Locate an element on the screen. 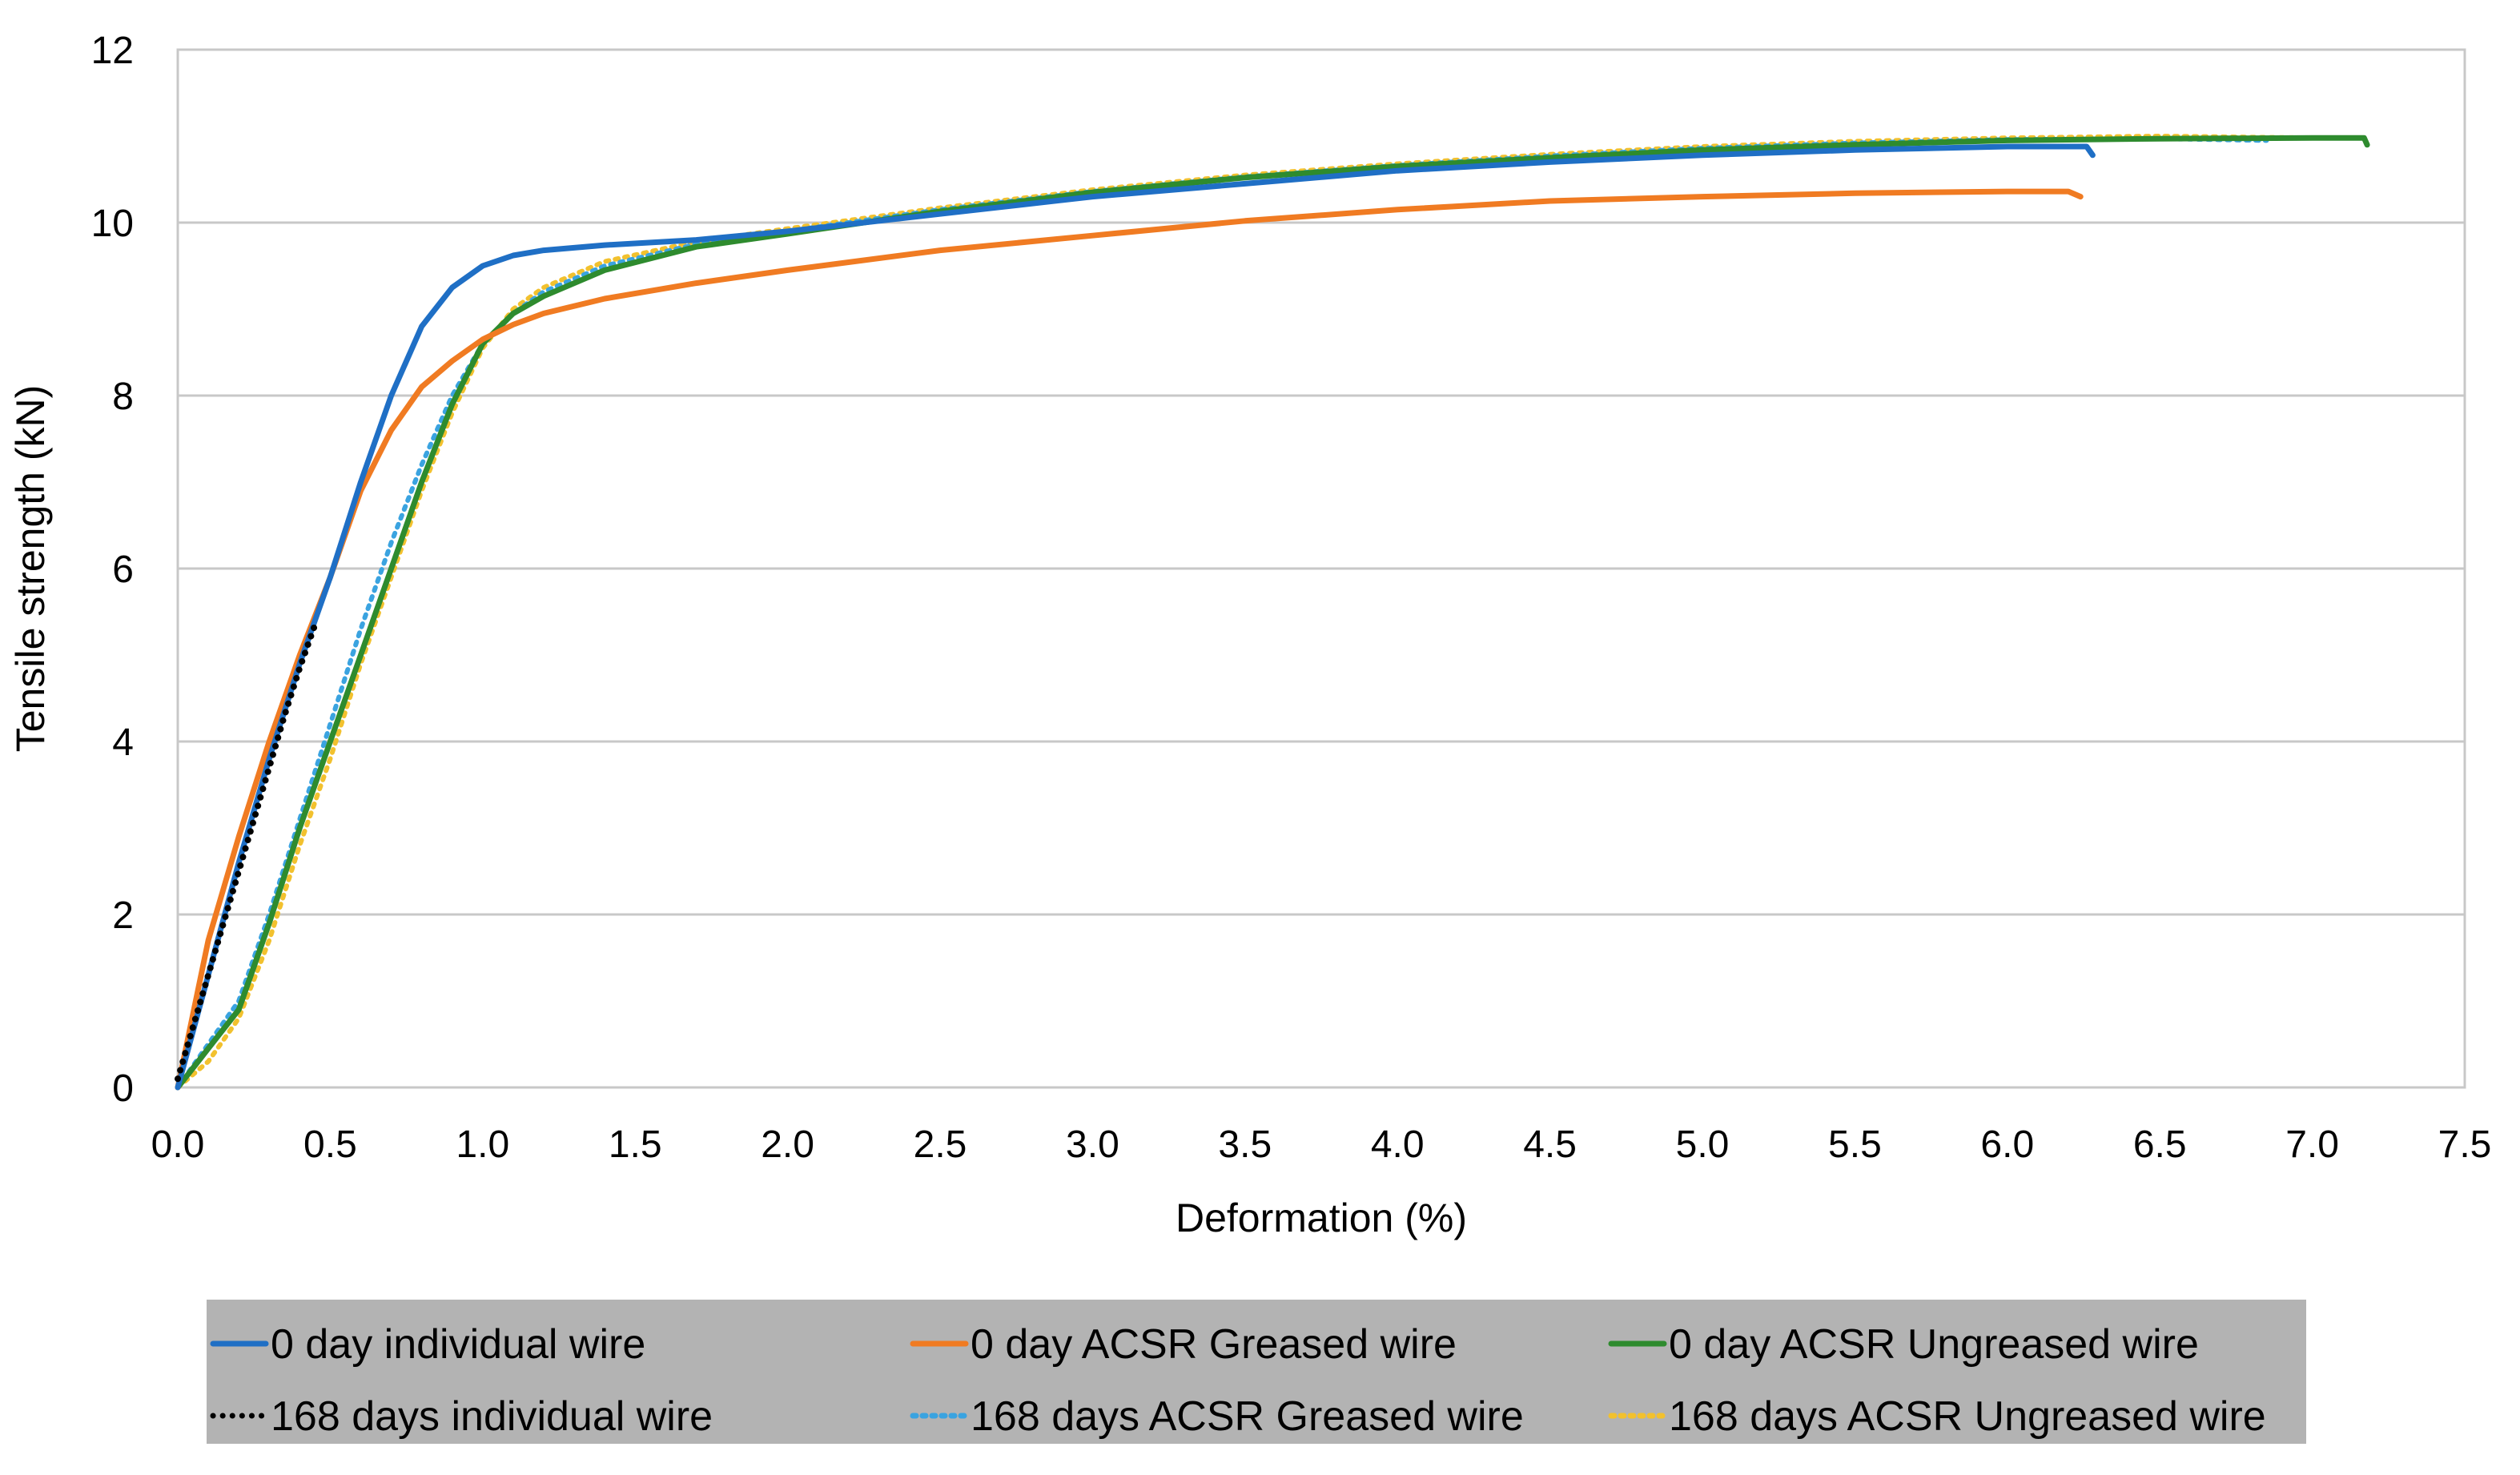 Image resolution: width=2520 pixels, height=1475 pixels. y-tick-label: 6 is located at coordinates (123, 570).